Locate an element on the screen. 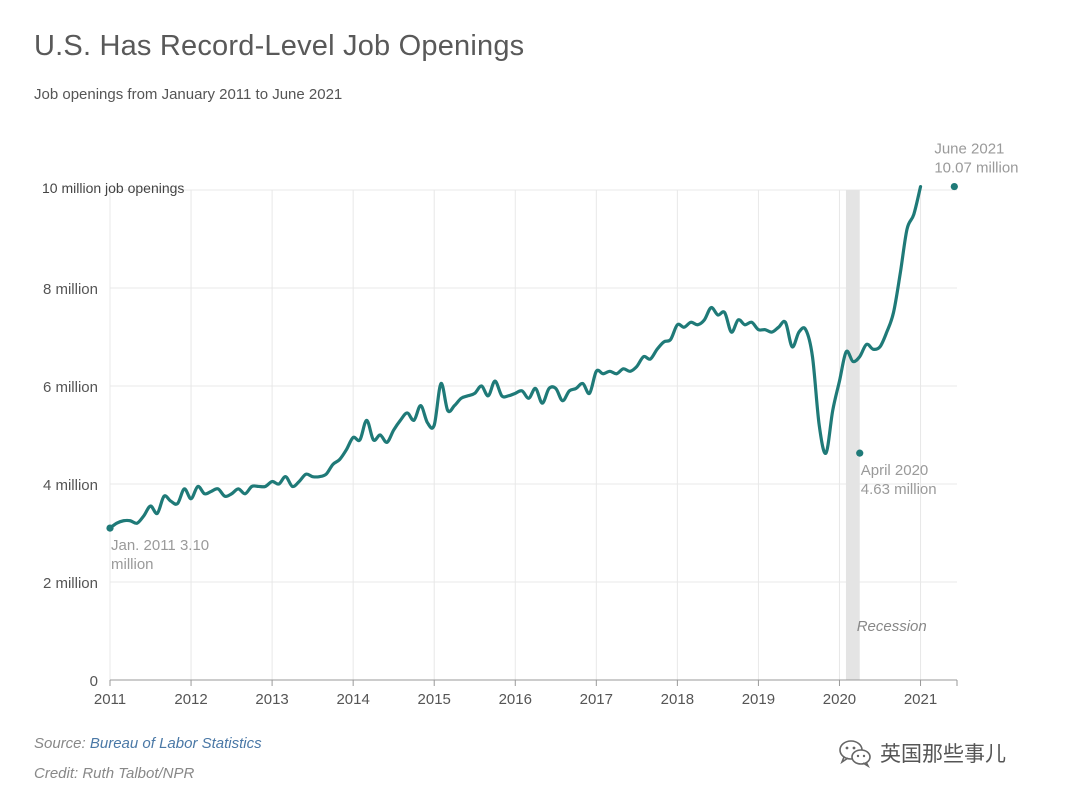 Image resolution: width=1080 pixels, height=805 pixels. y-tick-label: 0 is located at coordinates (94, 681).